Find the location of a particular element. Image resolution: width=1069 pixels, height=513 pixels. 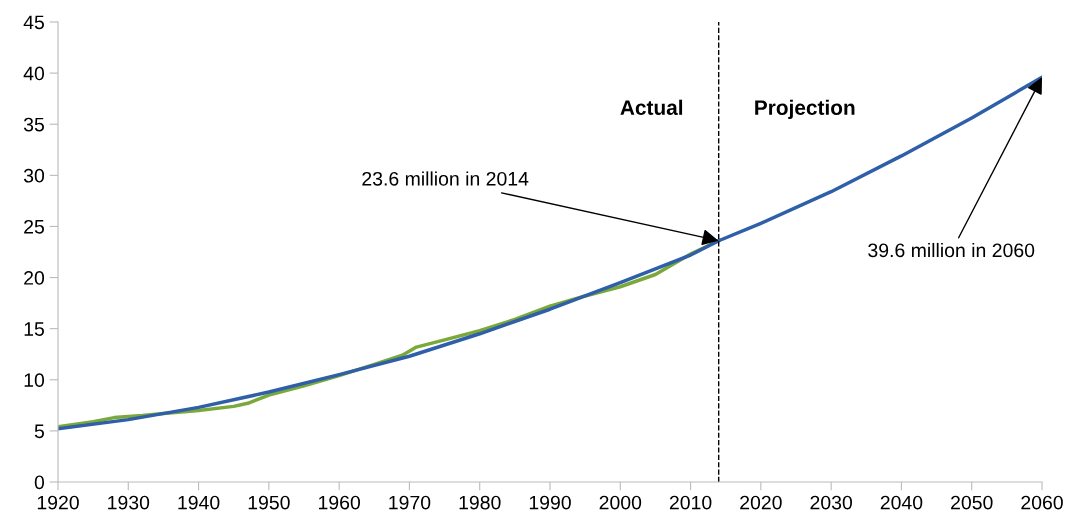

x-tick-label: 1960 is located at coordinates (340, 502).